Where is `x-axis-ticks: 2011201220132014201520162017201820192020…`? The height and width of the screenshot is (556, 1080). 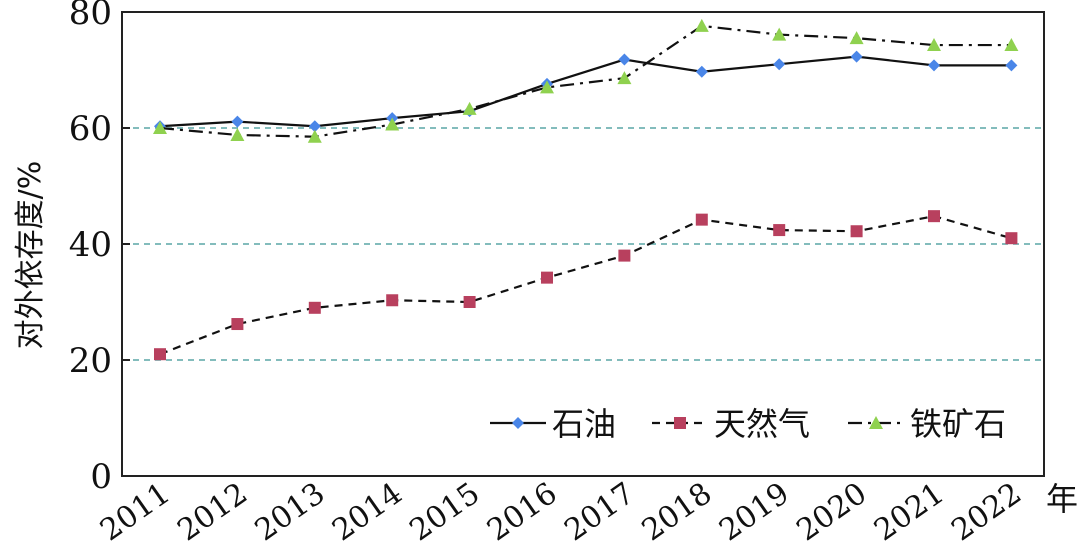
x-axis-ticks: 2011201220132014201520162017201820192020… is located at coordinates (561, 512).